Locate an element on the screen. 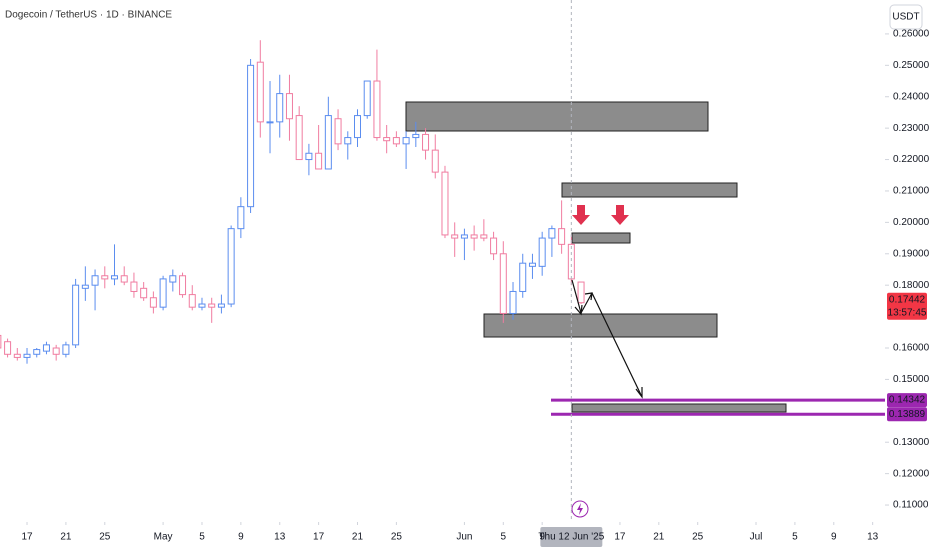 The height and width of the screenshot is (550, 932). last-price-tag is located at coordinates (907, 306).